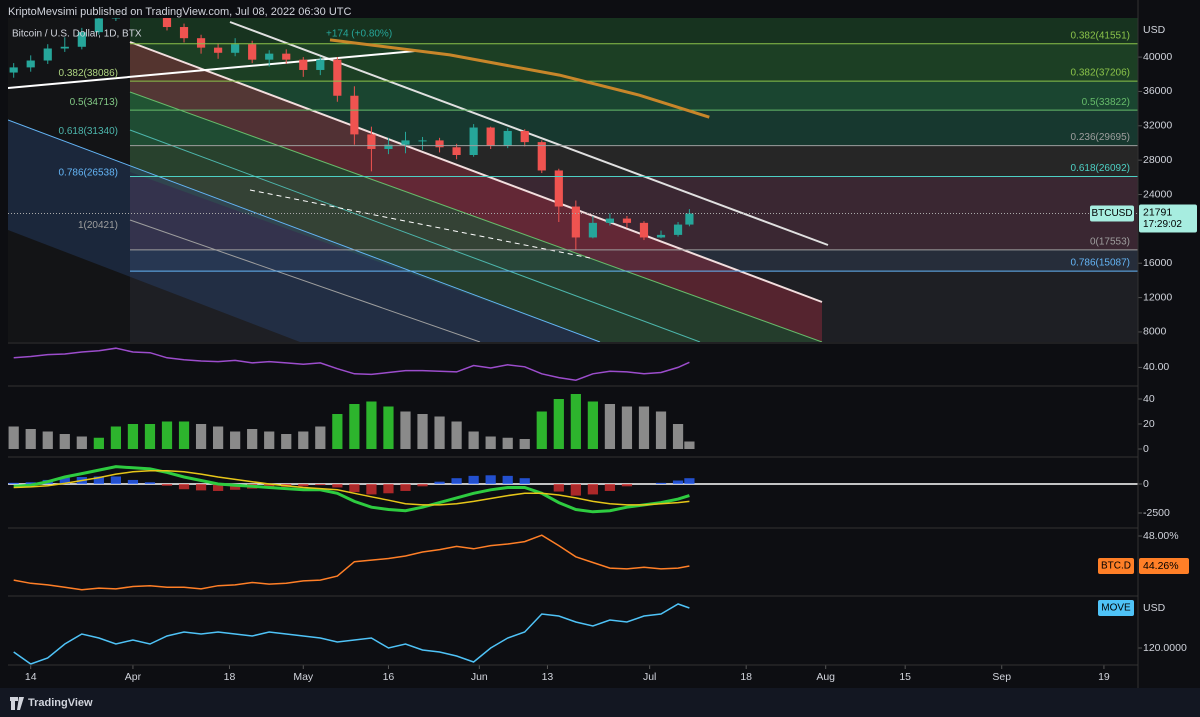 This screenshot has height=717, width=1200. What do you see at coordinates (1157, 212) in the screenshot?
I see `price-tag: 21791` at bounding box center [1157, 212].